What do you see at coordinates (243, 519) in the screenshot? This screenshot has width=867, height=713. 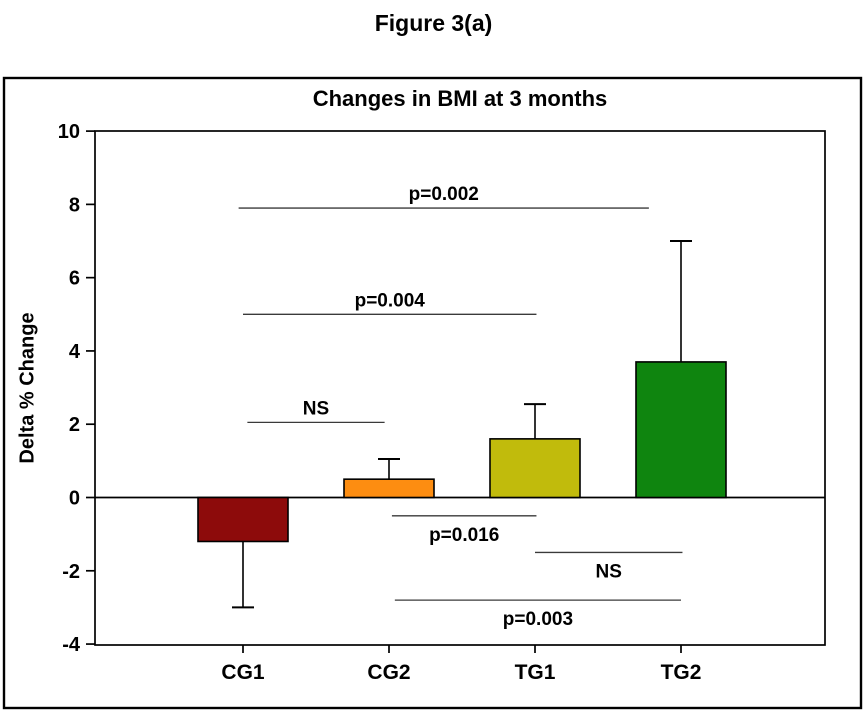 I see `bar-cg1` at bounding box center [243, 519].